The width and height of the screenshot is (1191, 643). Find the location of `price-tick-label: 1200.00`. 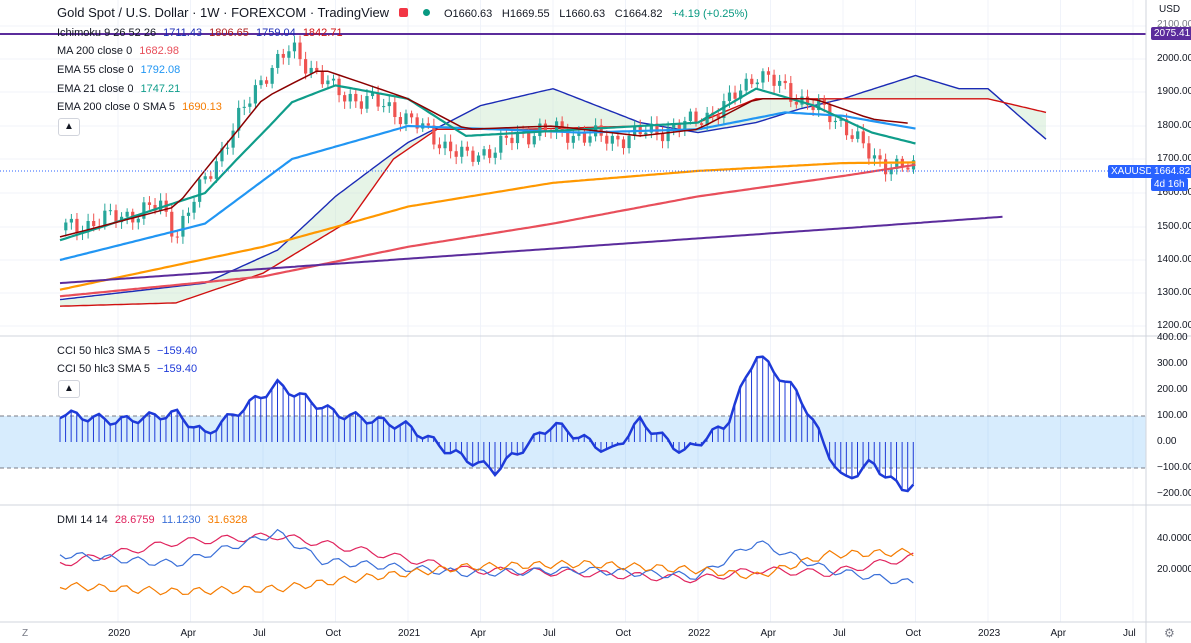

price-tick-label: 1200.00 is located at coordinates (1174, 325).